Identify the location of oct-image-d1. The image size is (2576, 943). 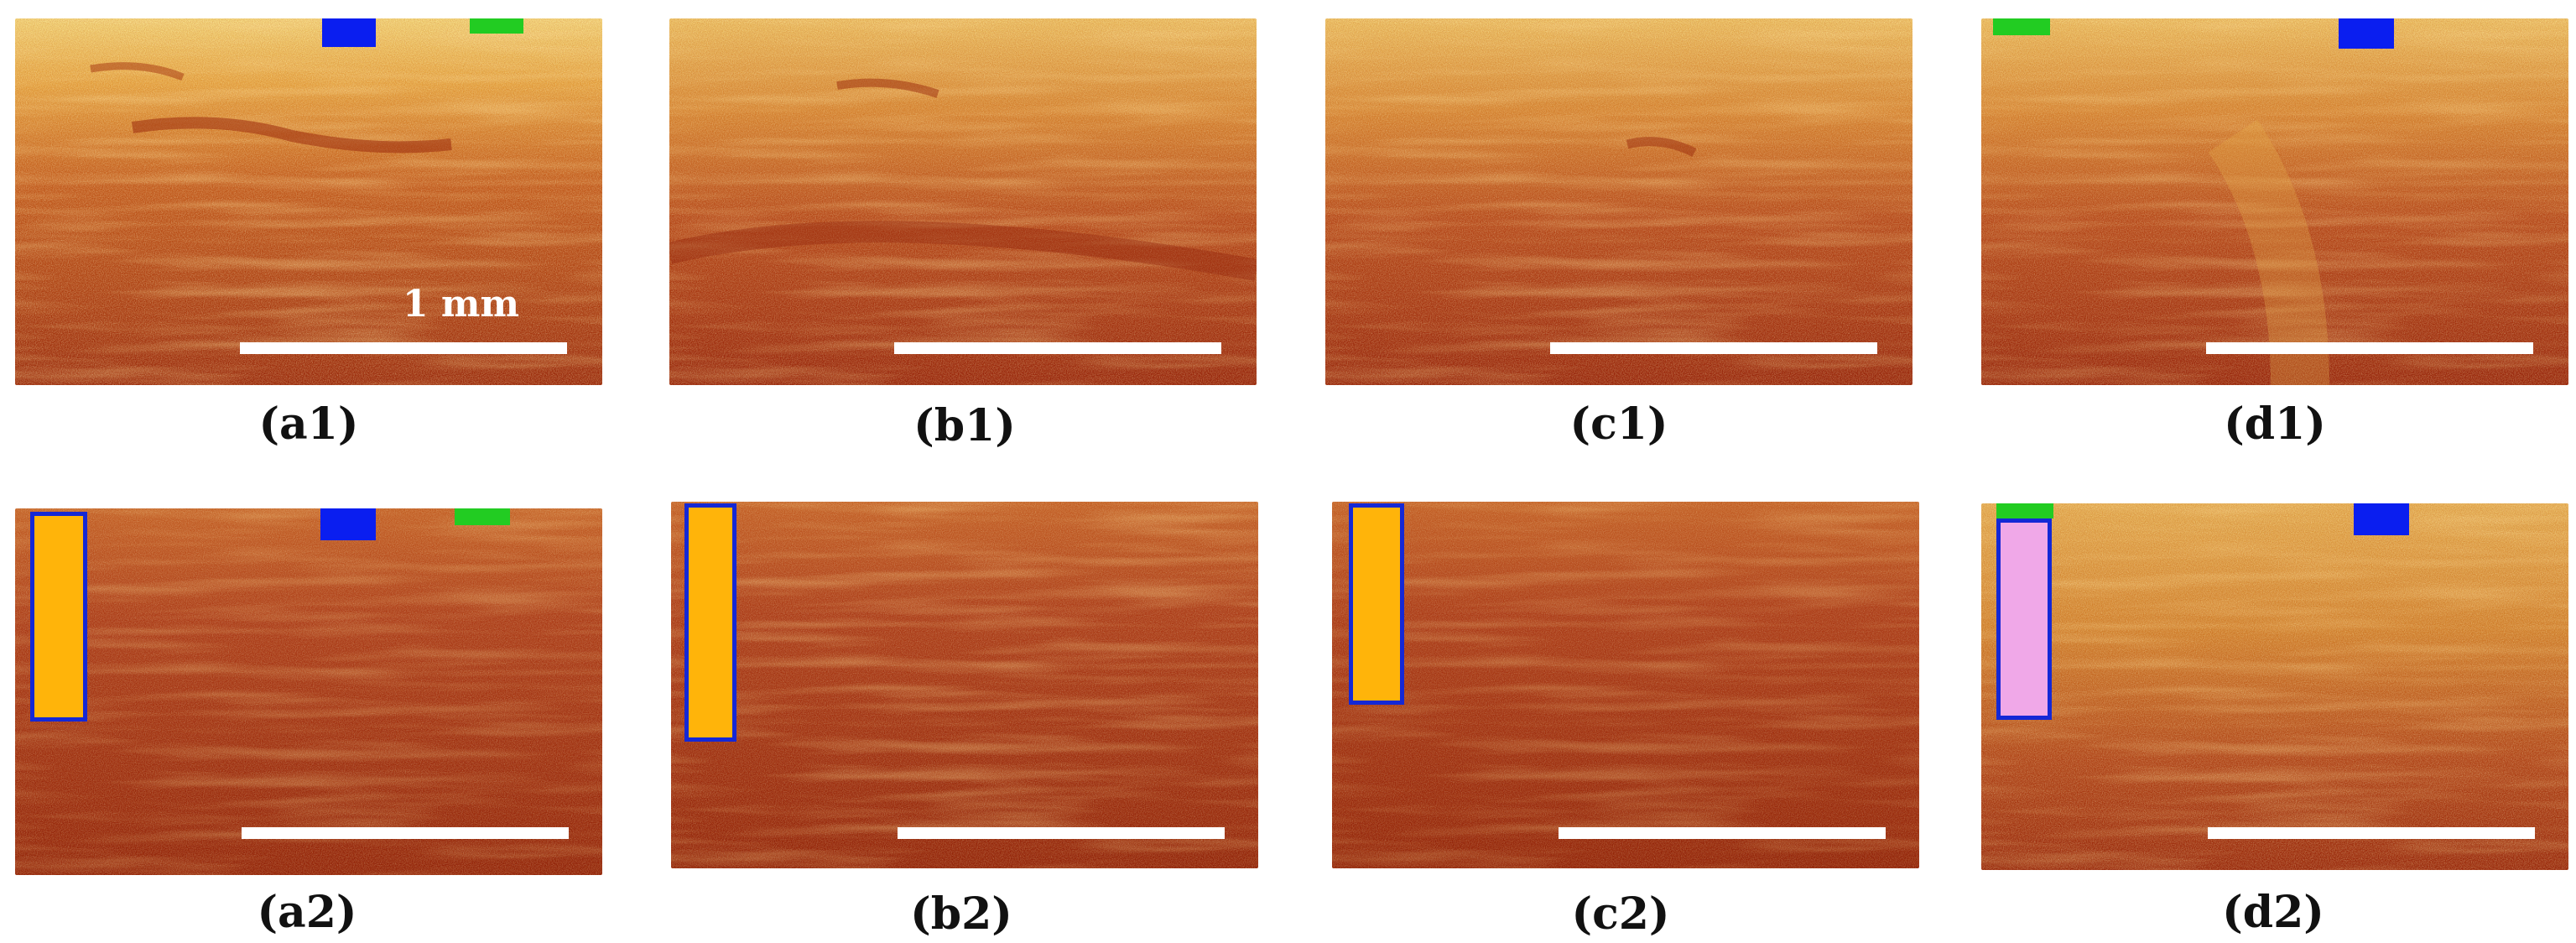
(2274, 201).